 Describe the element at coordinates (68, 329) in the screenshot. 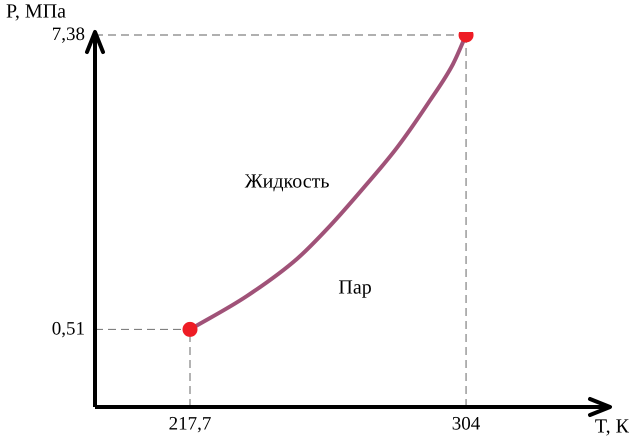

I see `y-tick-label: 0,51` at that location.